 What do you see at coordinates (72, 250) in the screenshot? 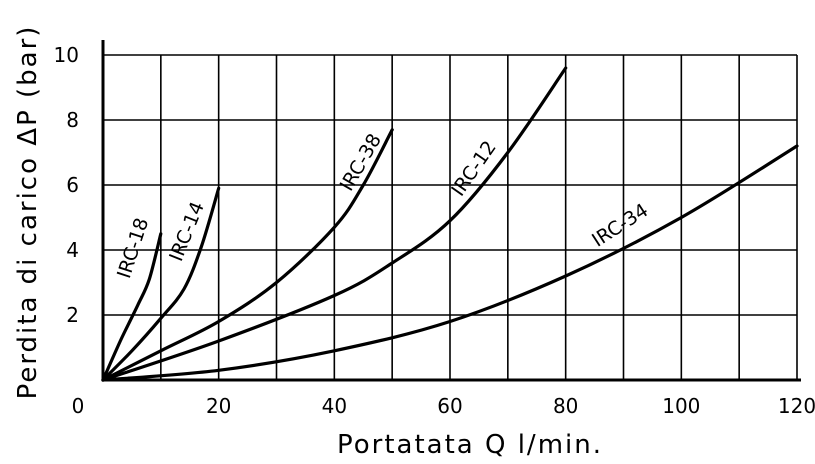
I see `y-tick-label: 4` at bounding box center [72, 250].